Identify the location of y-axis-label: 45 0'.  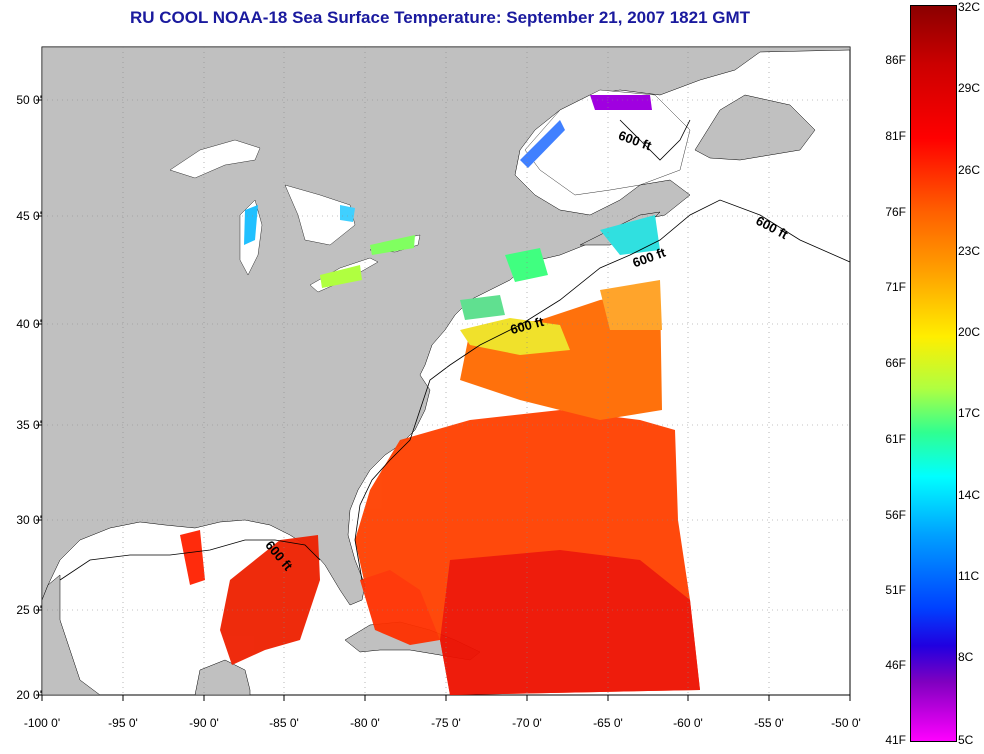
(29, 216).